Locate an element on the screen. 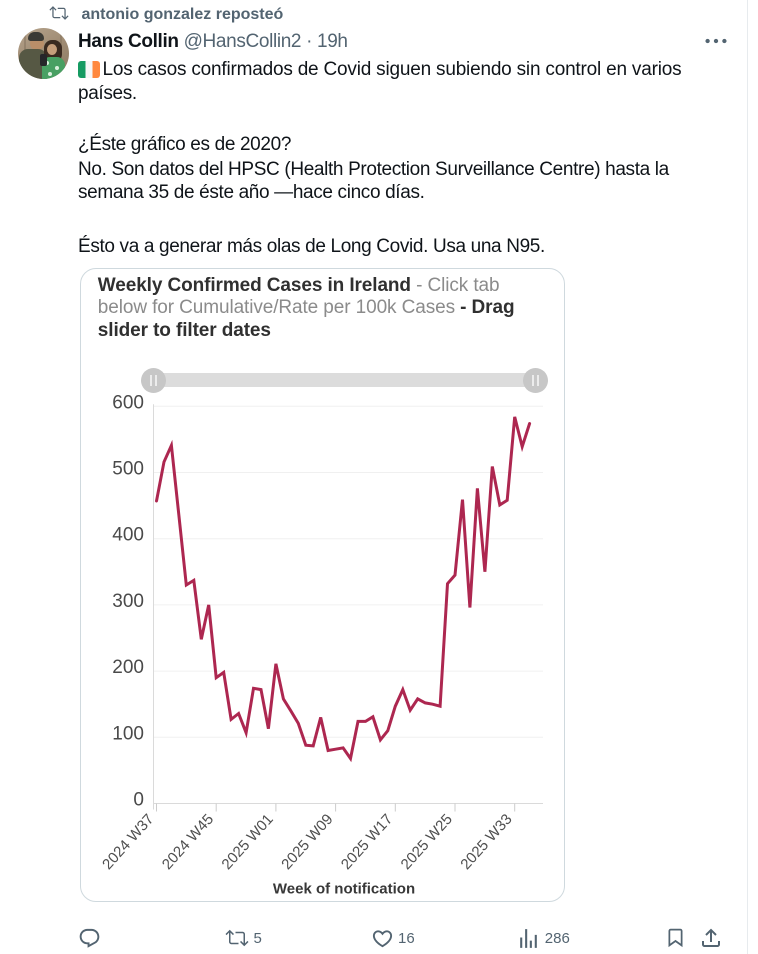  svg-text: 2024 W45 is located at coordinates (188, 842).